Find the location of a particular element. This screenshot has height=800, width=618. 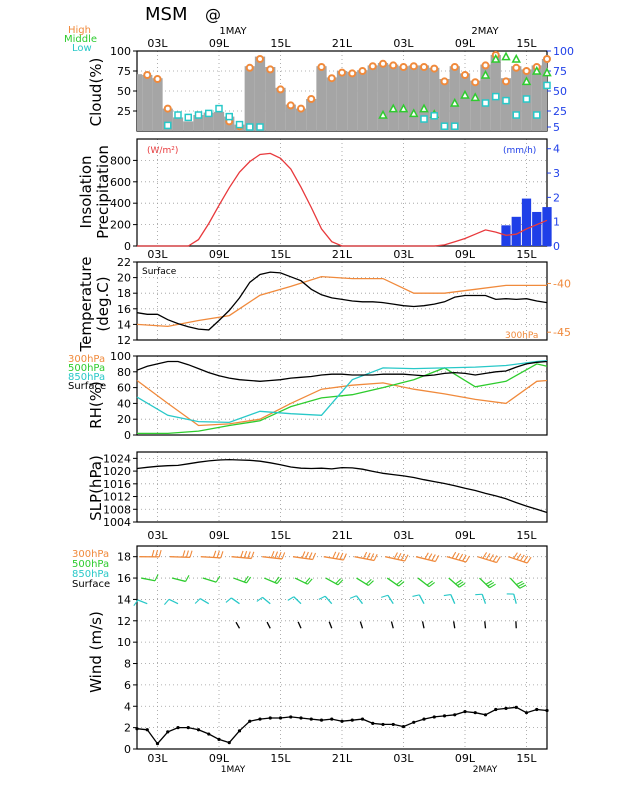

temperature-panel is located at coordinates (342, 301).